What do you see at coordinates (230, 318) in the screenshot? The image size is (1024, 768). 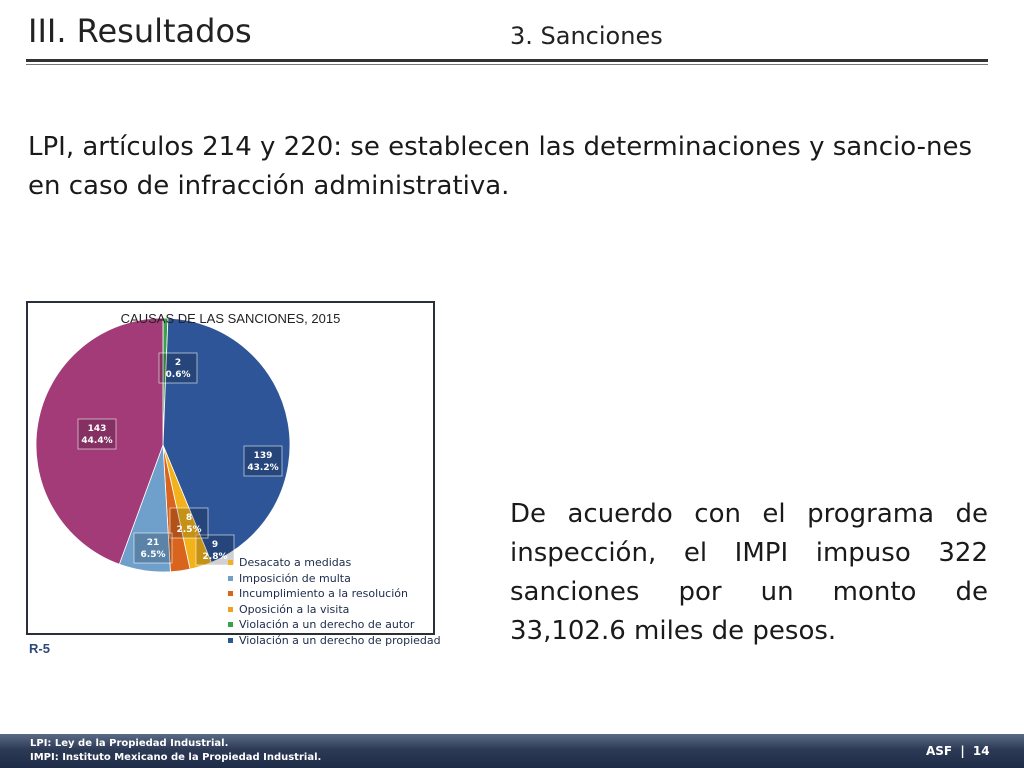 I see `chart-title: CAUSAS DE LAS SANCIONES, 2015` at bounding box center [230, 318].